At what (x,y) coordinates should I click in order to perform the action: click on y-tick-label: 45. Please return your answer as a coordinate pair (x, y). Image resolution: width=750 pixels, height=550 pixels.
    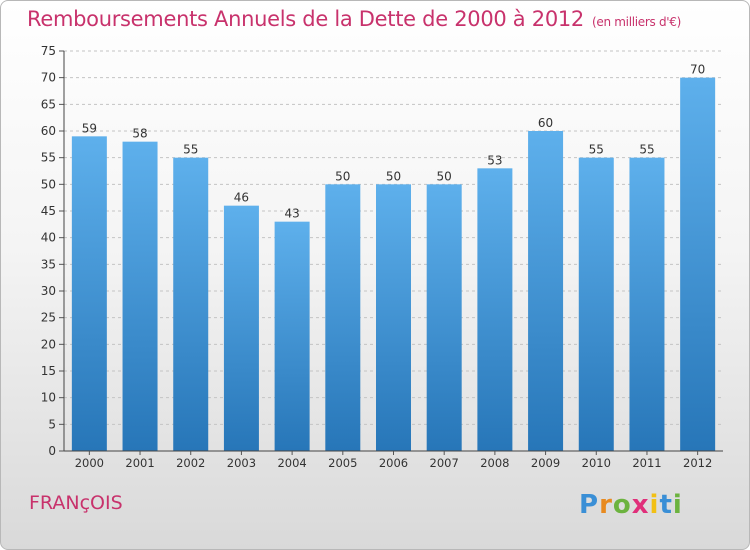
    Looking at the image, I should click on (48, 211).